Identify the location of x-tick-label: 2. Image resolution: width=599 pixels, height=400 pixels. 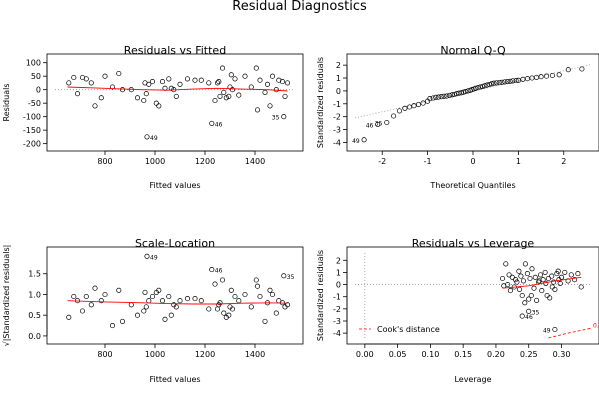
(563, 161).